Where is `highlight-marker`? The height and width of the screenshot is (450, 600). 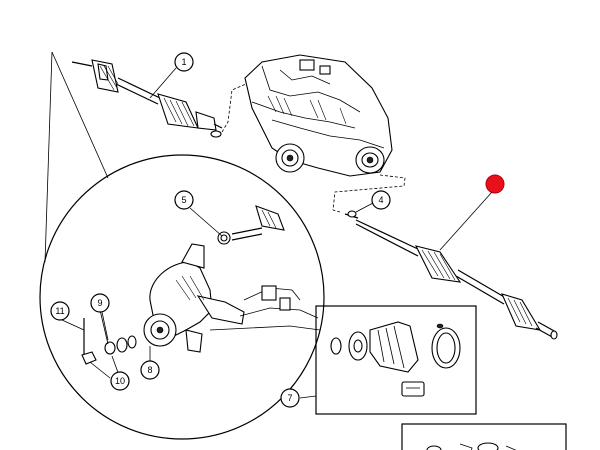 highlight-marker is located at coordinates (495, 184).